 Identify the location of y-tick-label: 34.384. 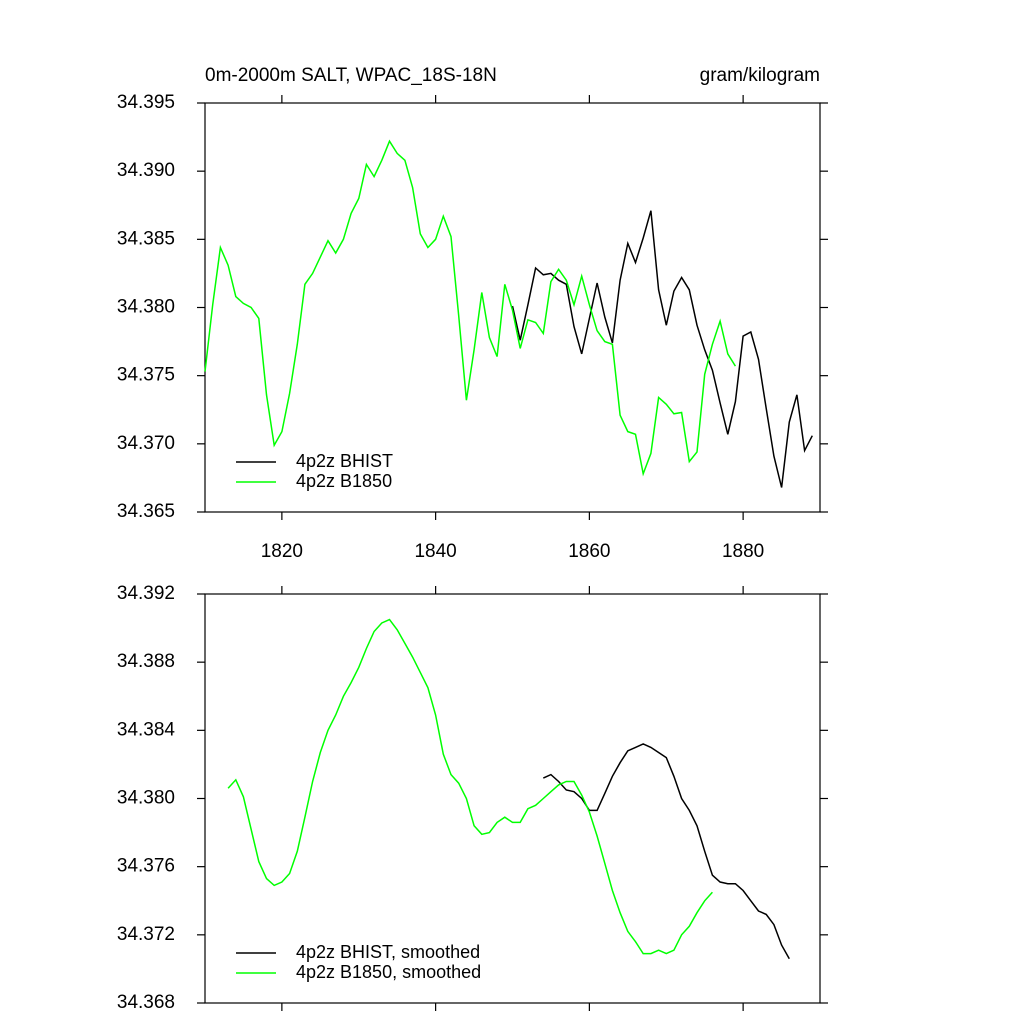
(146, 729).